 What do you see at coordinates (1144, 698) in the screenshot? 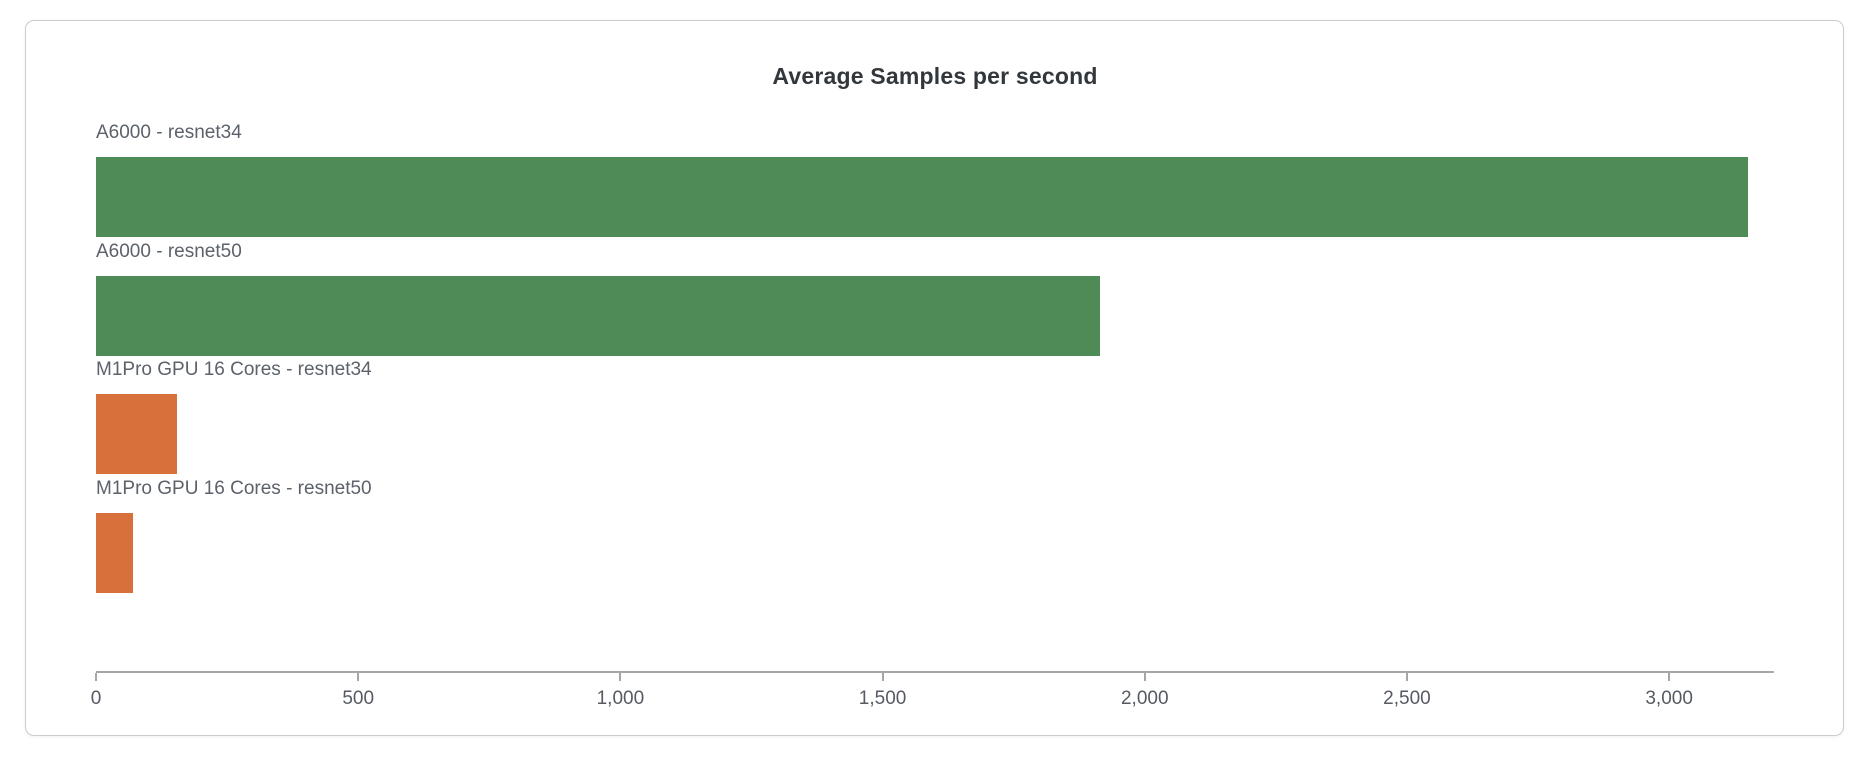
I see `x-axis-tick-label: 2,000` at bounding box center [1144, 698].